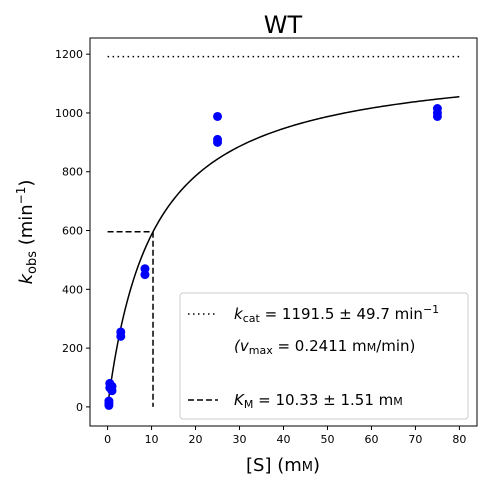 This screenshot has height=484, width=486. I want to click on legend-vmax-label: (vmax = 0.2411 mM/min), so click(324, 347).